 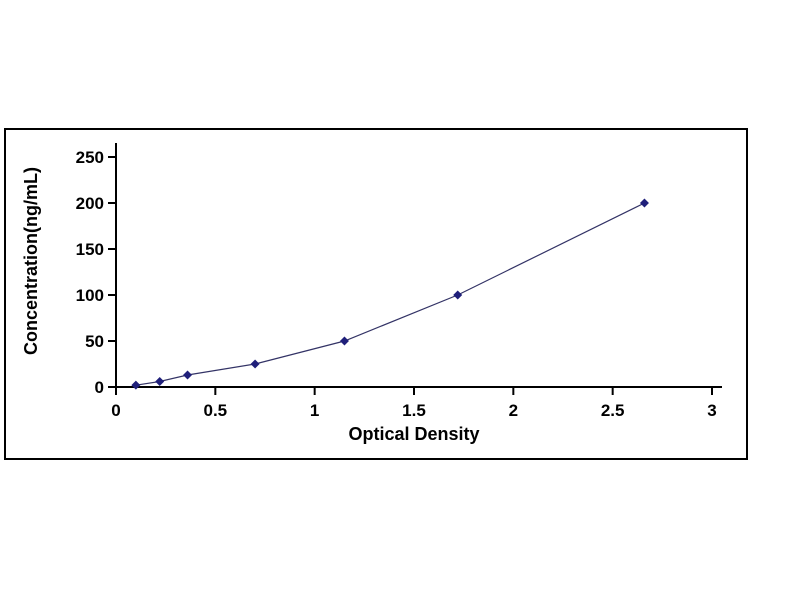 I want to click on y-tick-label: 200, so click(x=90, y=203).